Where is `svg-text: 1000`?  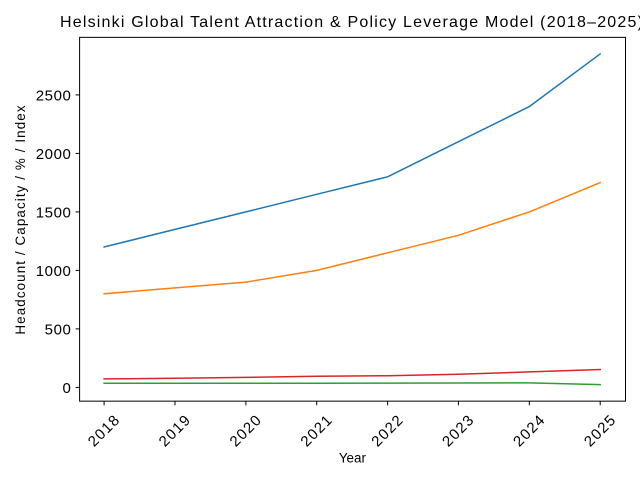 svg-text: 1000 is located at coordinates (54, 271).